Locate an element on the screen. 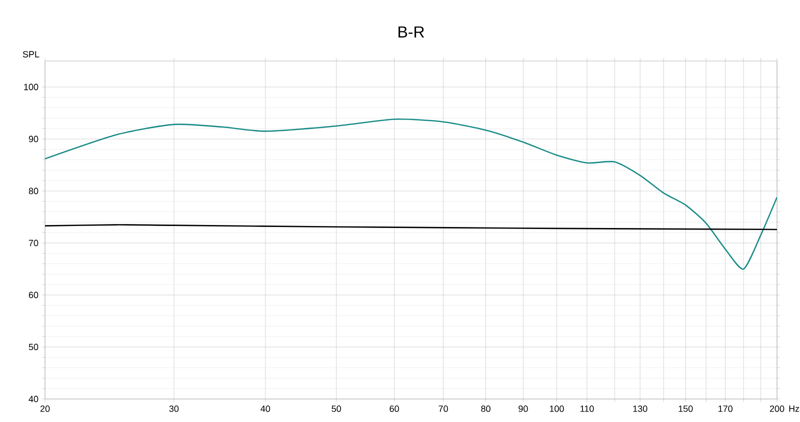 The image size is (800, 422). x-tick-label: 80 is located at coordinates (485, 409).